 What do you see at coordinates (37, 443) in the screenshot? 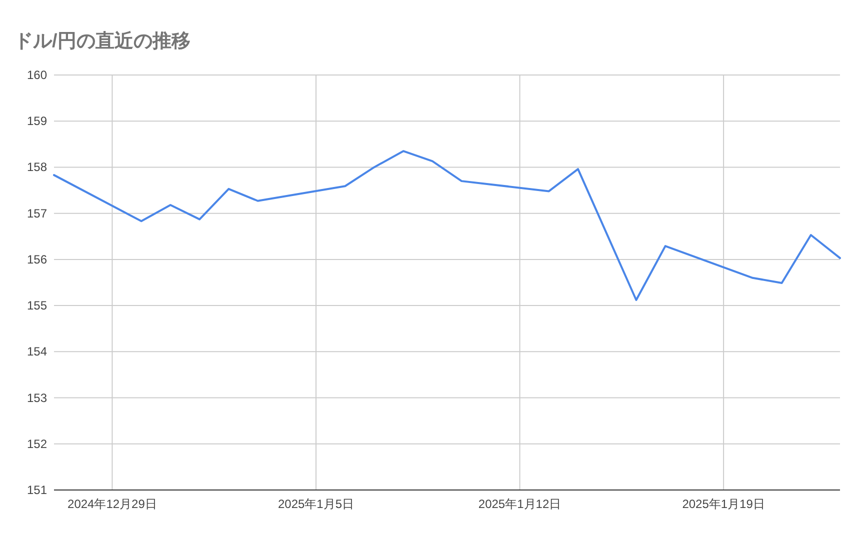
I see `y-tick-label: 152` at bounding box center [37, 443].